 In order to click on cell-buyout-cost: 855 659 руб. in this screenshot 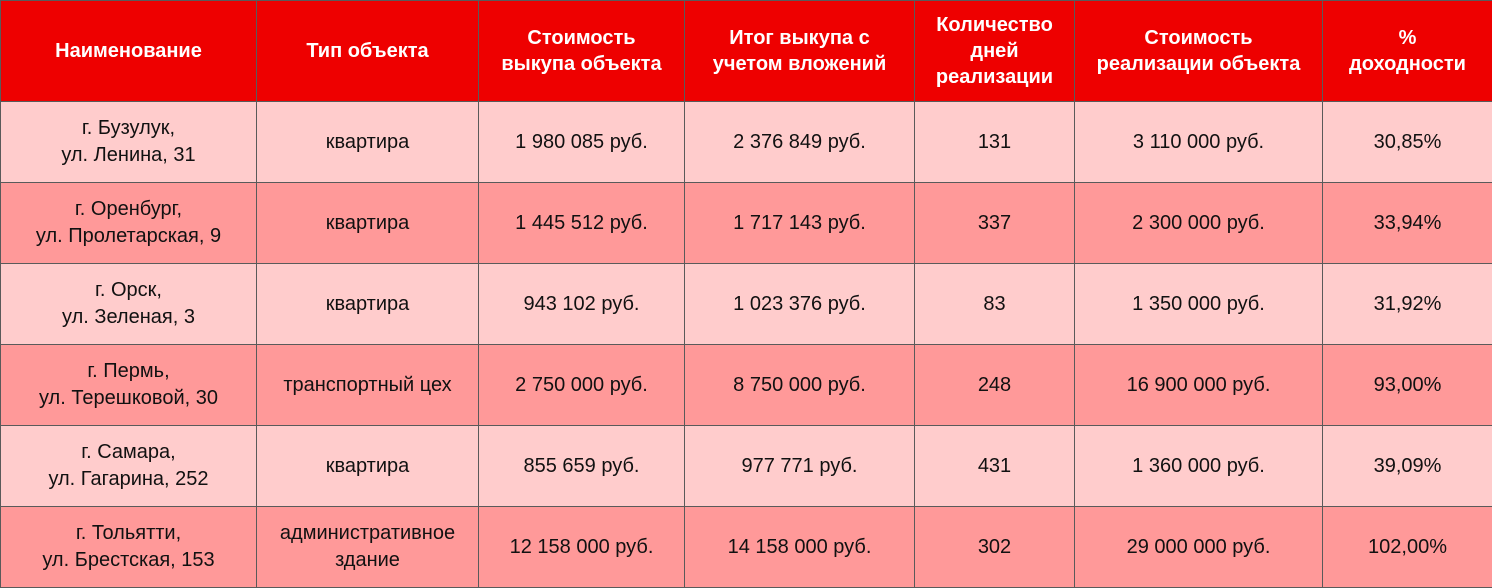, I will do `click(582, 466)`.